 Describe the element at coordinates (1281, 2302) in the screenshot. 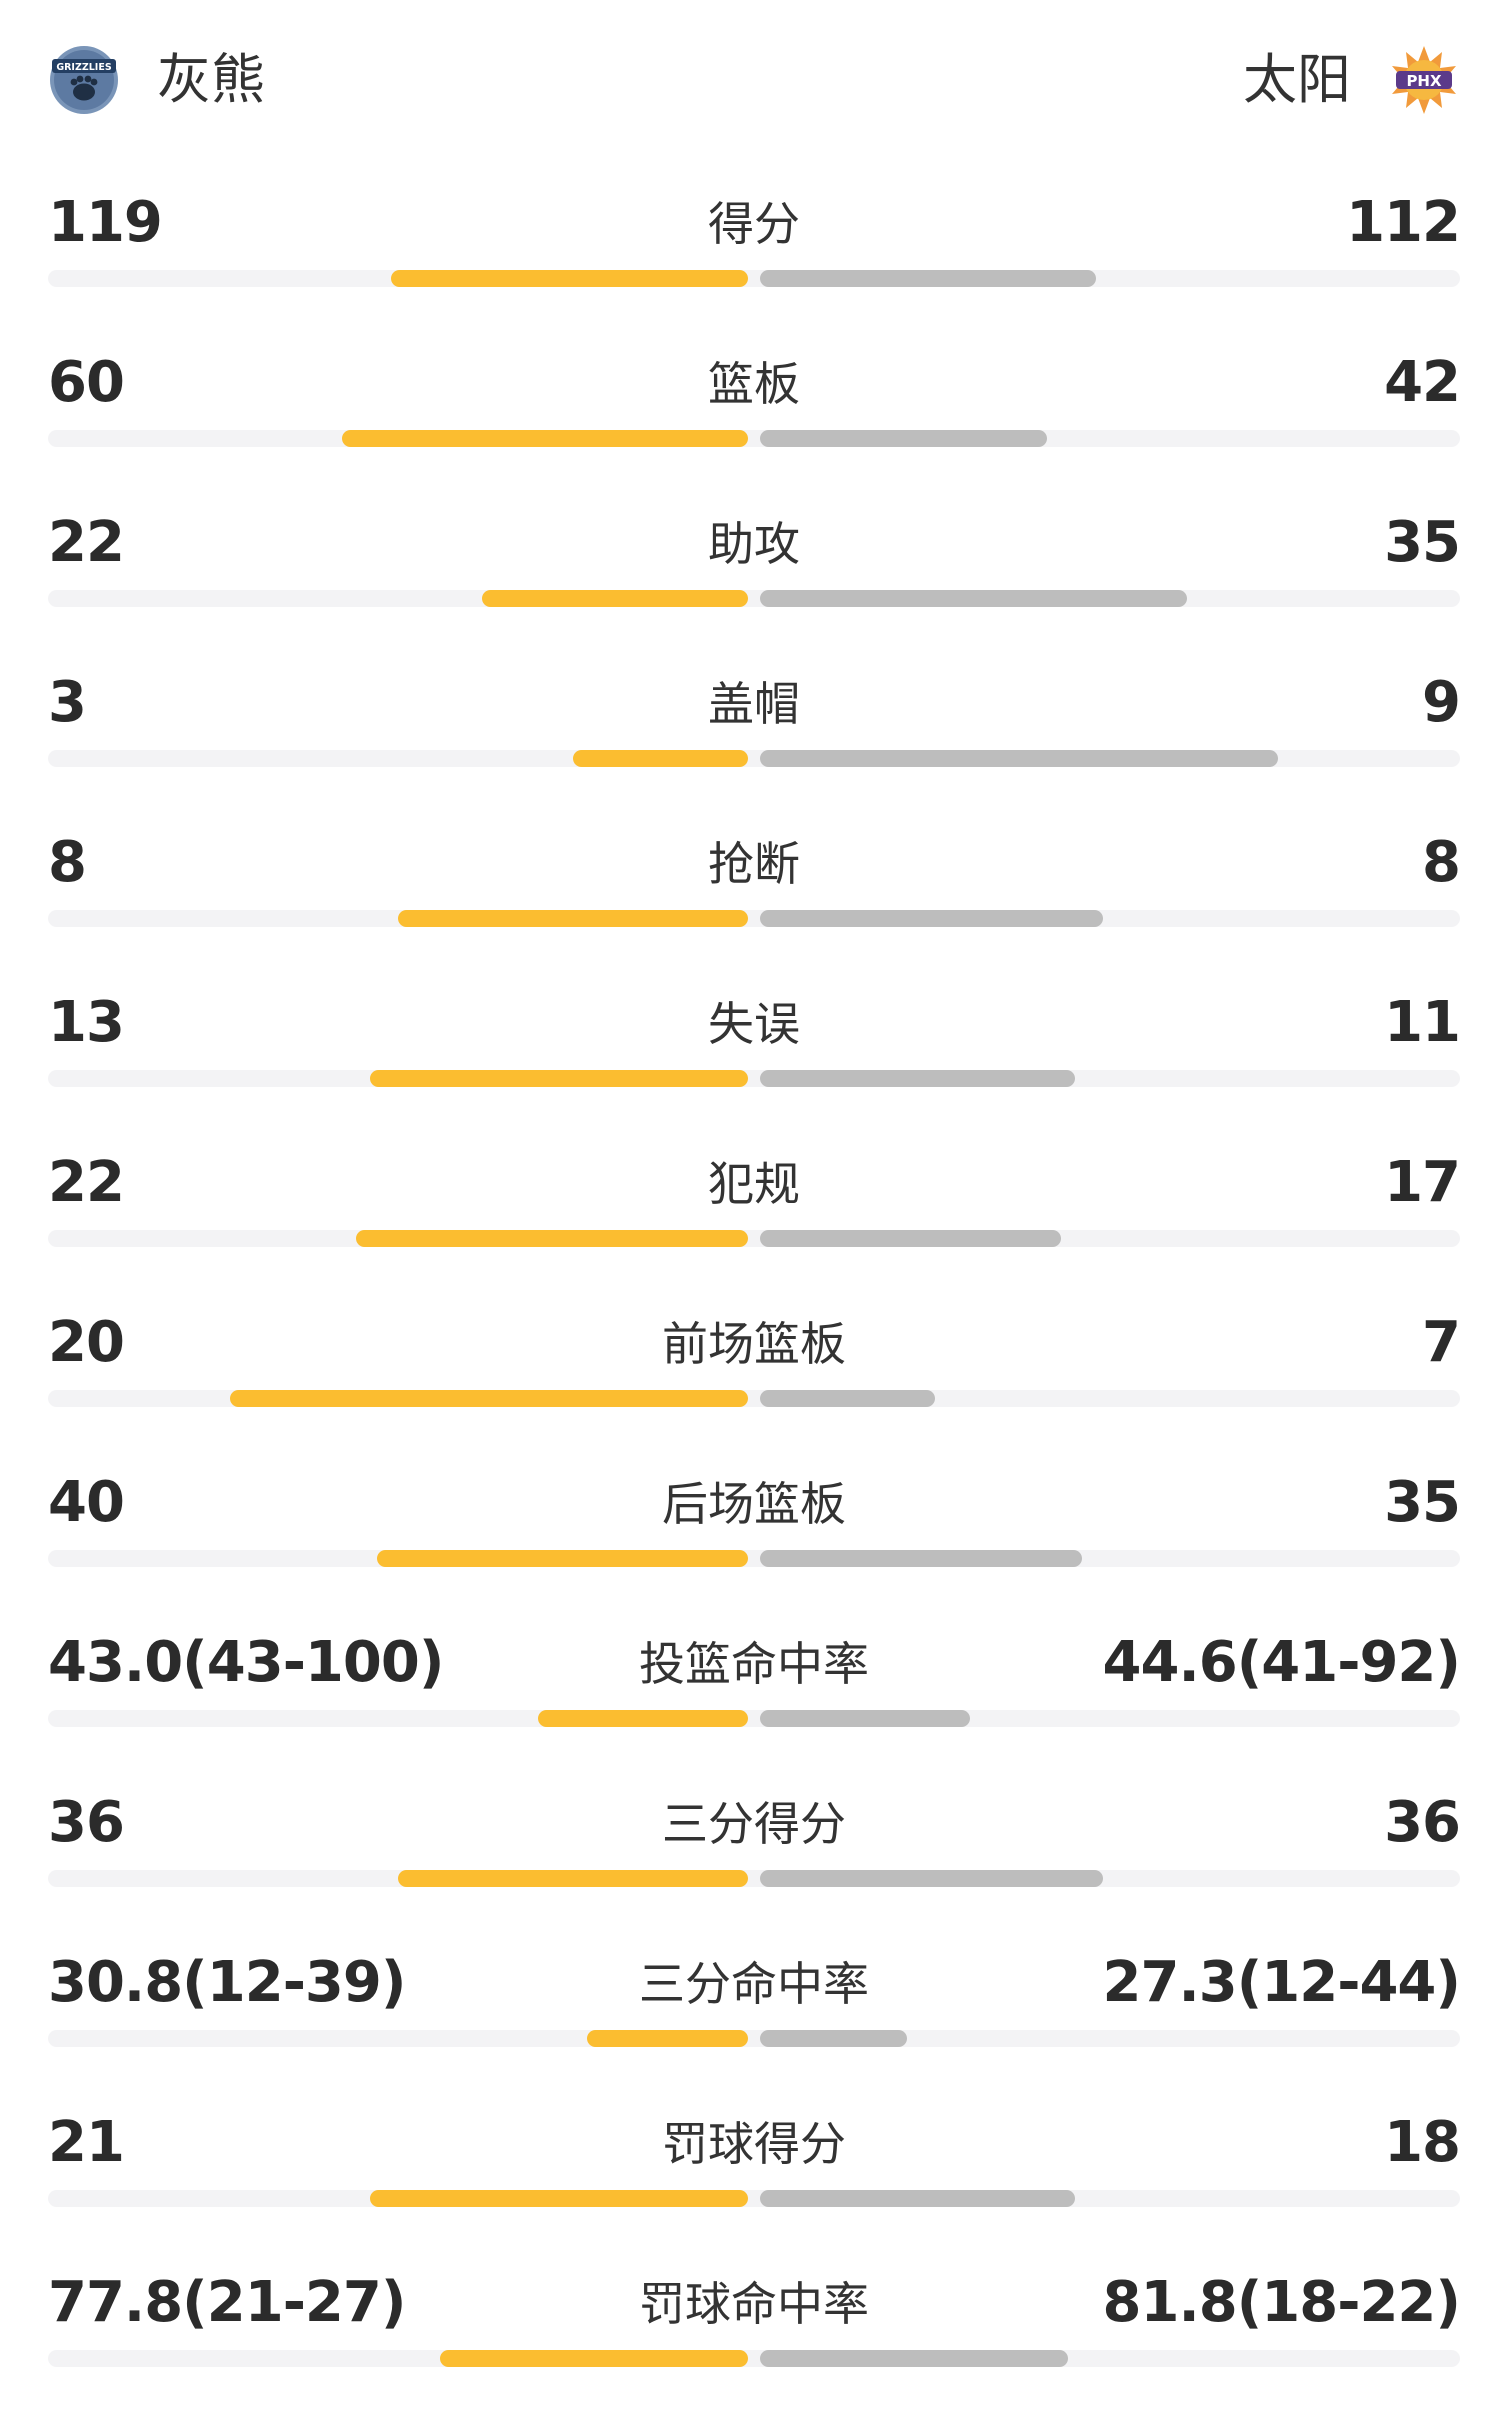

I see `right-team-value: 81.8(18-22)` at that location.